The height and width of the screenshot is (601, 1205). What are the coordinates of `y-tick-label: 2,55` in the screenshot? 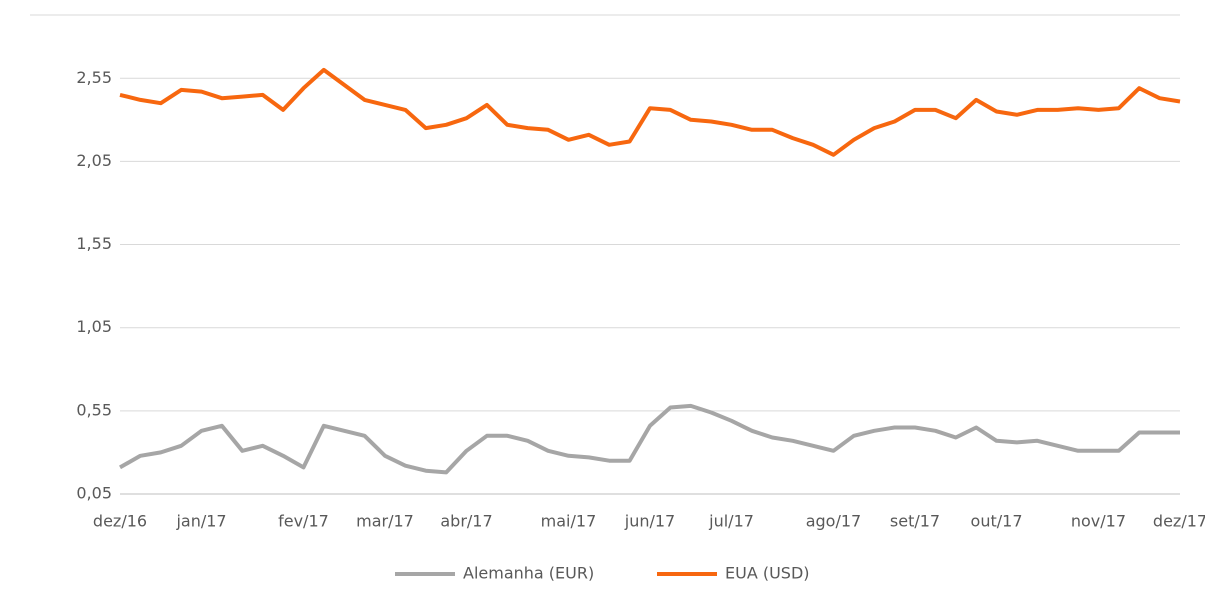 It's located at (94, 77).